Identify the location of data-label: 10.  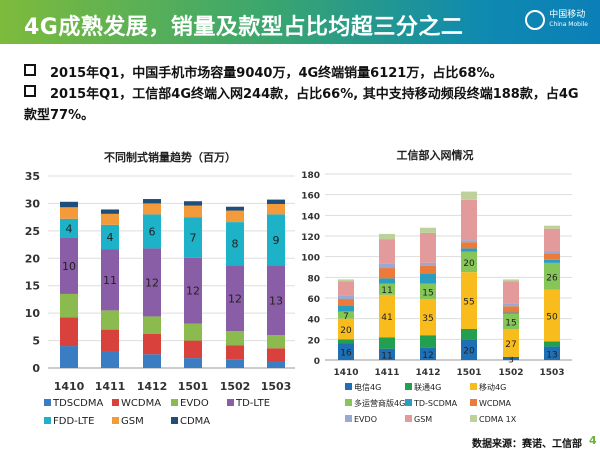
(69, 266).